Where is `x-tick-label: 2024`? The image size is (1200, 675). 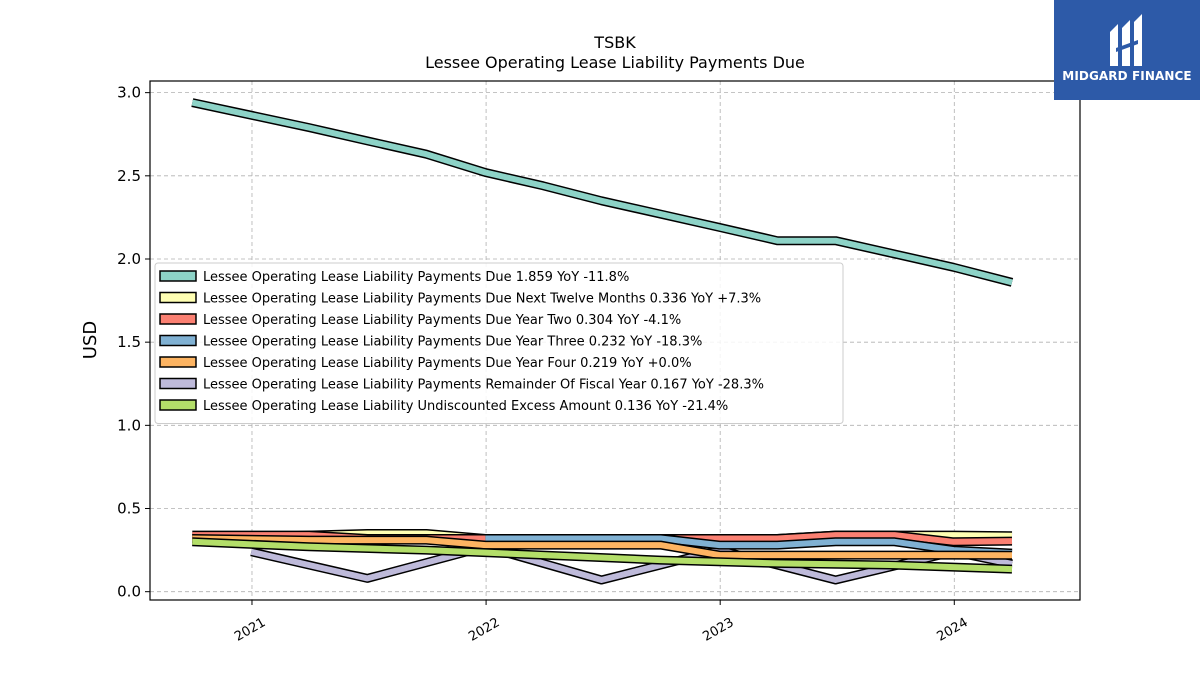 x-tick-label: 2024 is located at coordinates (952, 630).